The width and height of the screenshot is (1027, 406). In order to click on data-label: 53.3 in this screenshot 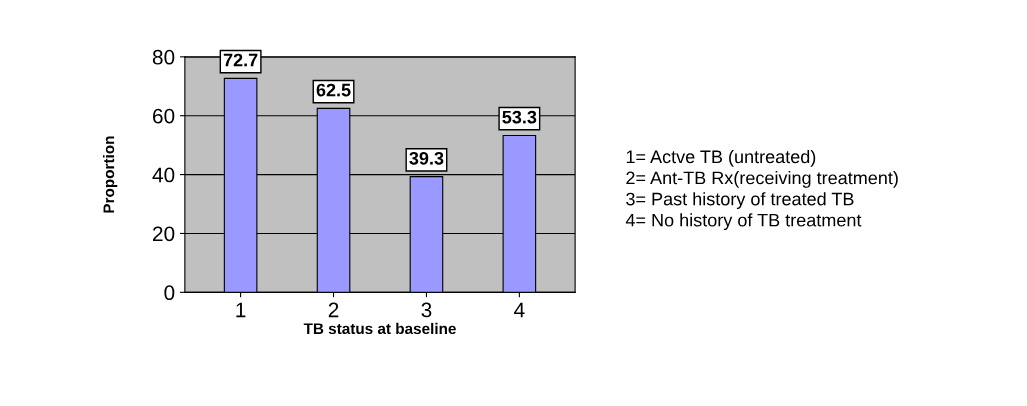, I will do `click(519, 117)`.